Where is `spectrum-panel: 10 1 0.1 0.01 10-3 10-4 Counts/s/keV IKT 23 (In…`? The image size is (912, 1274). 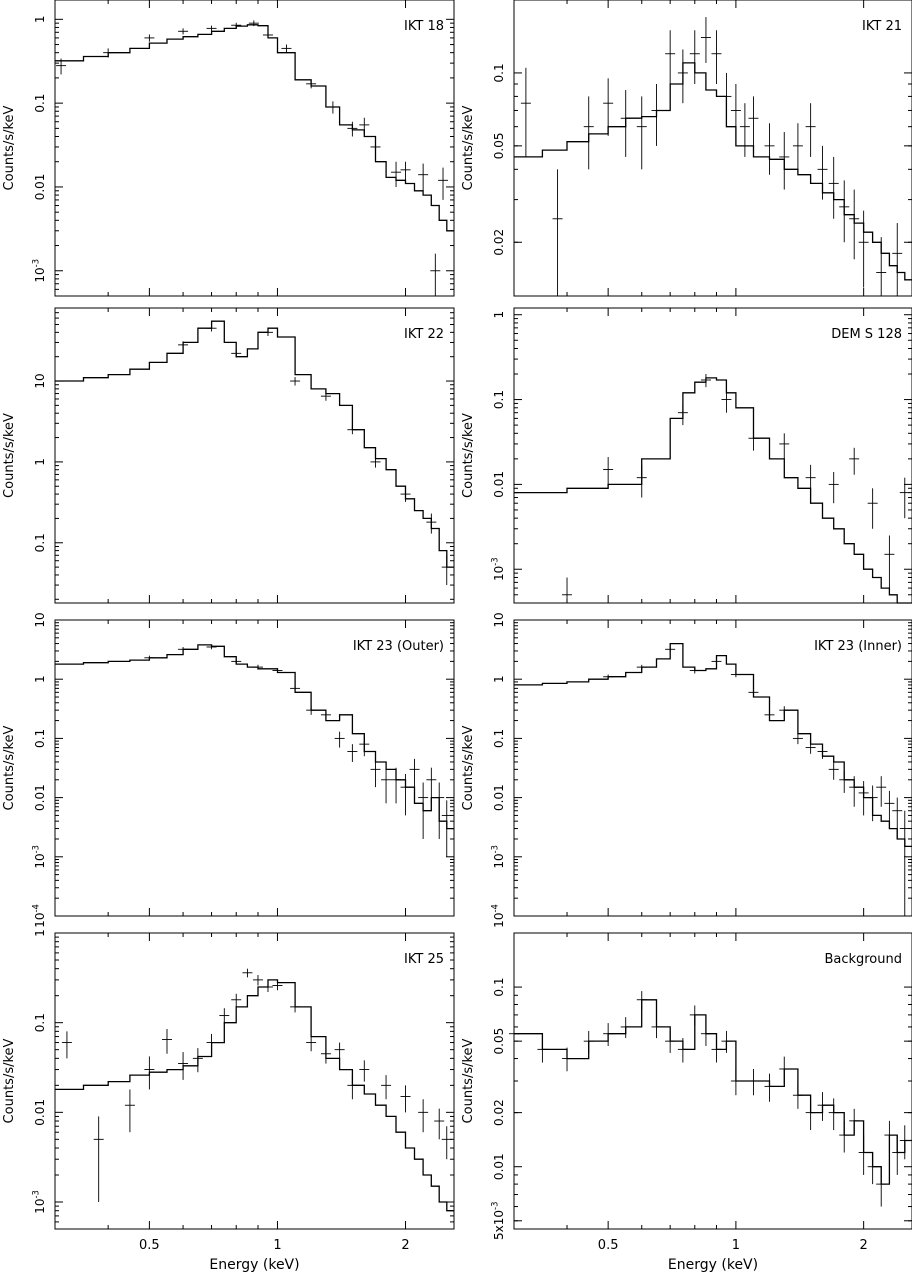
spectrum-panel: 10 1 0.1 0.01 10-3 10-4 Counts/s/keV IKT 23 (In… is located at coordinates (686, 770).